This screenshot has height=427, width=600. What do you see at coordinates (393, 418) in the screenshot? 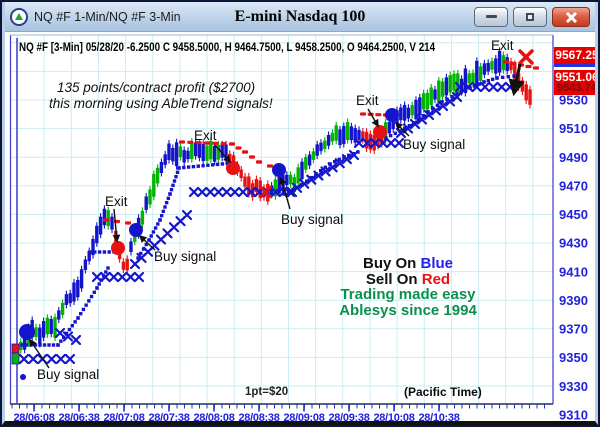
I see `time-axis-label: 28/10:08` at bounding box center [393, 418].